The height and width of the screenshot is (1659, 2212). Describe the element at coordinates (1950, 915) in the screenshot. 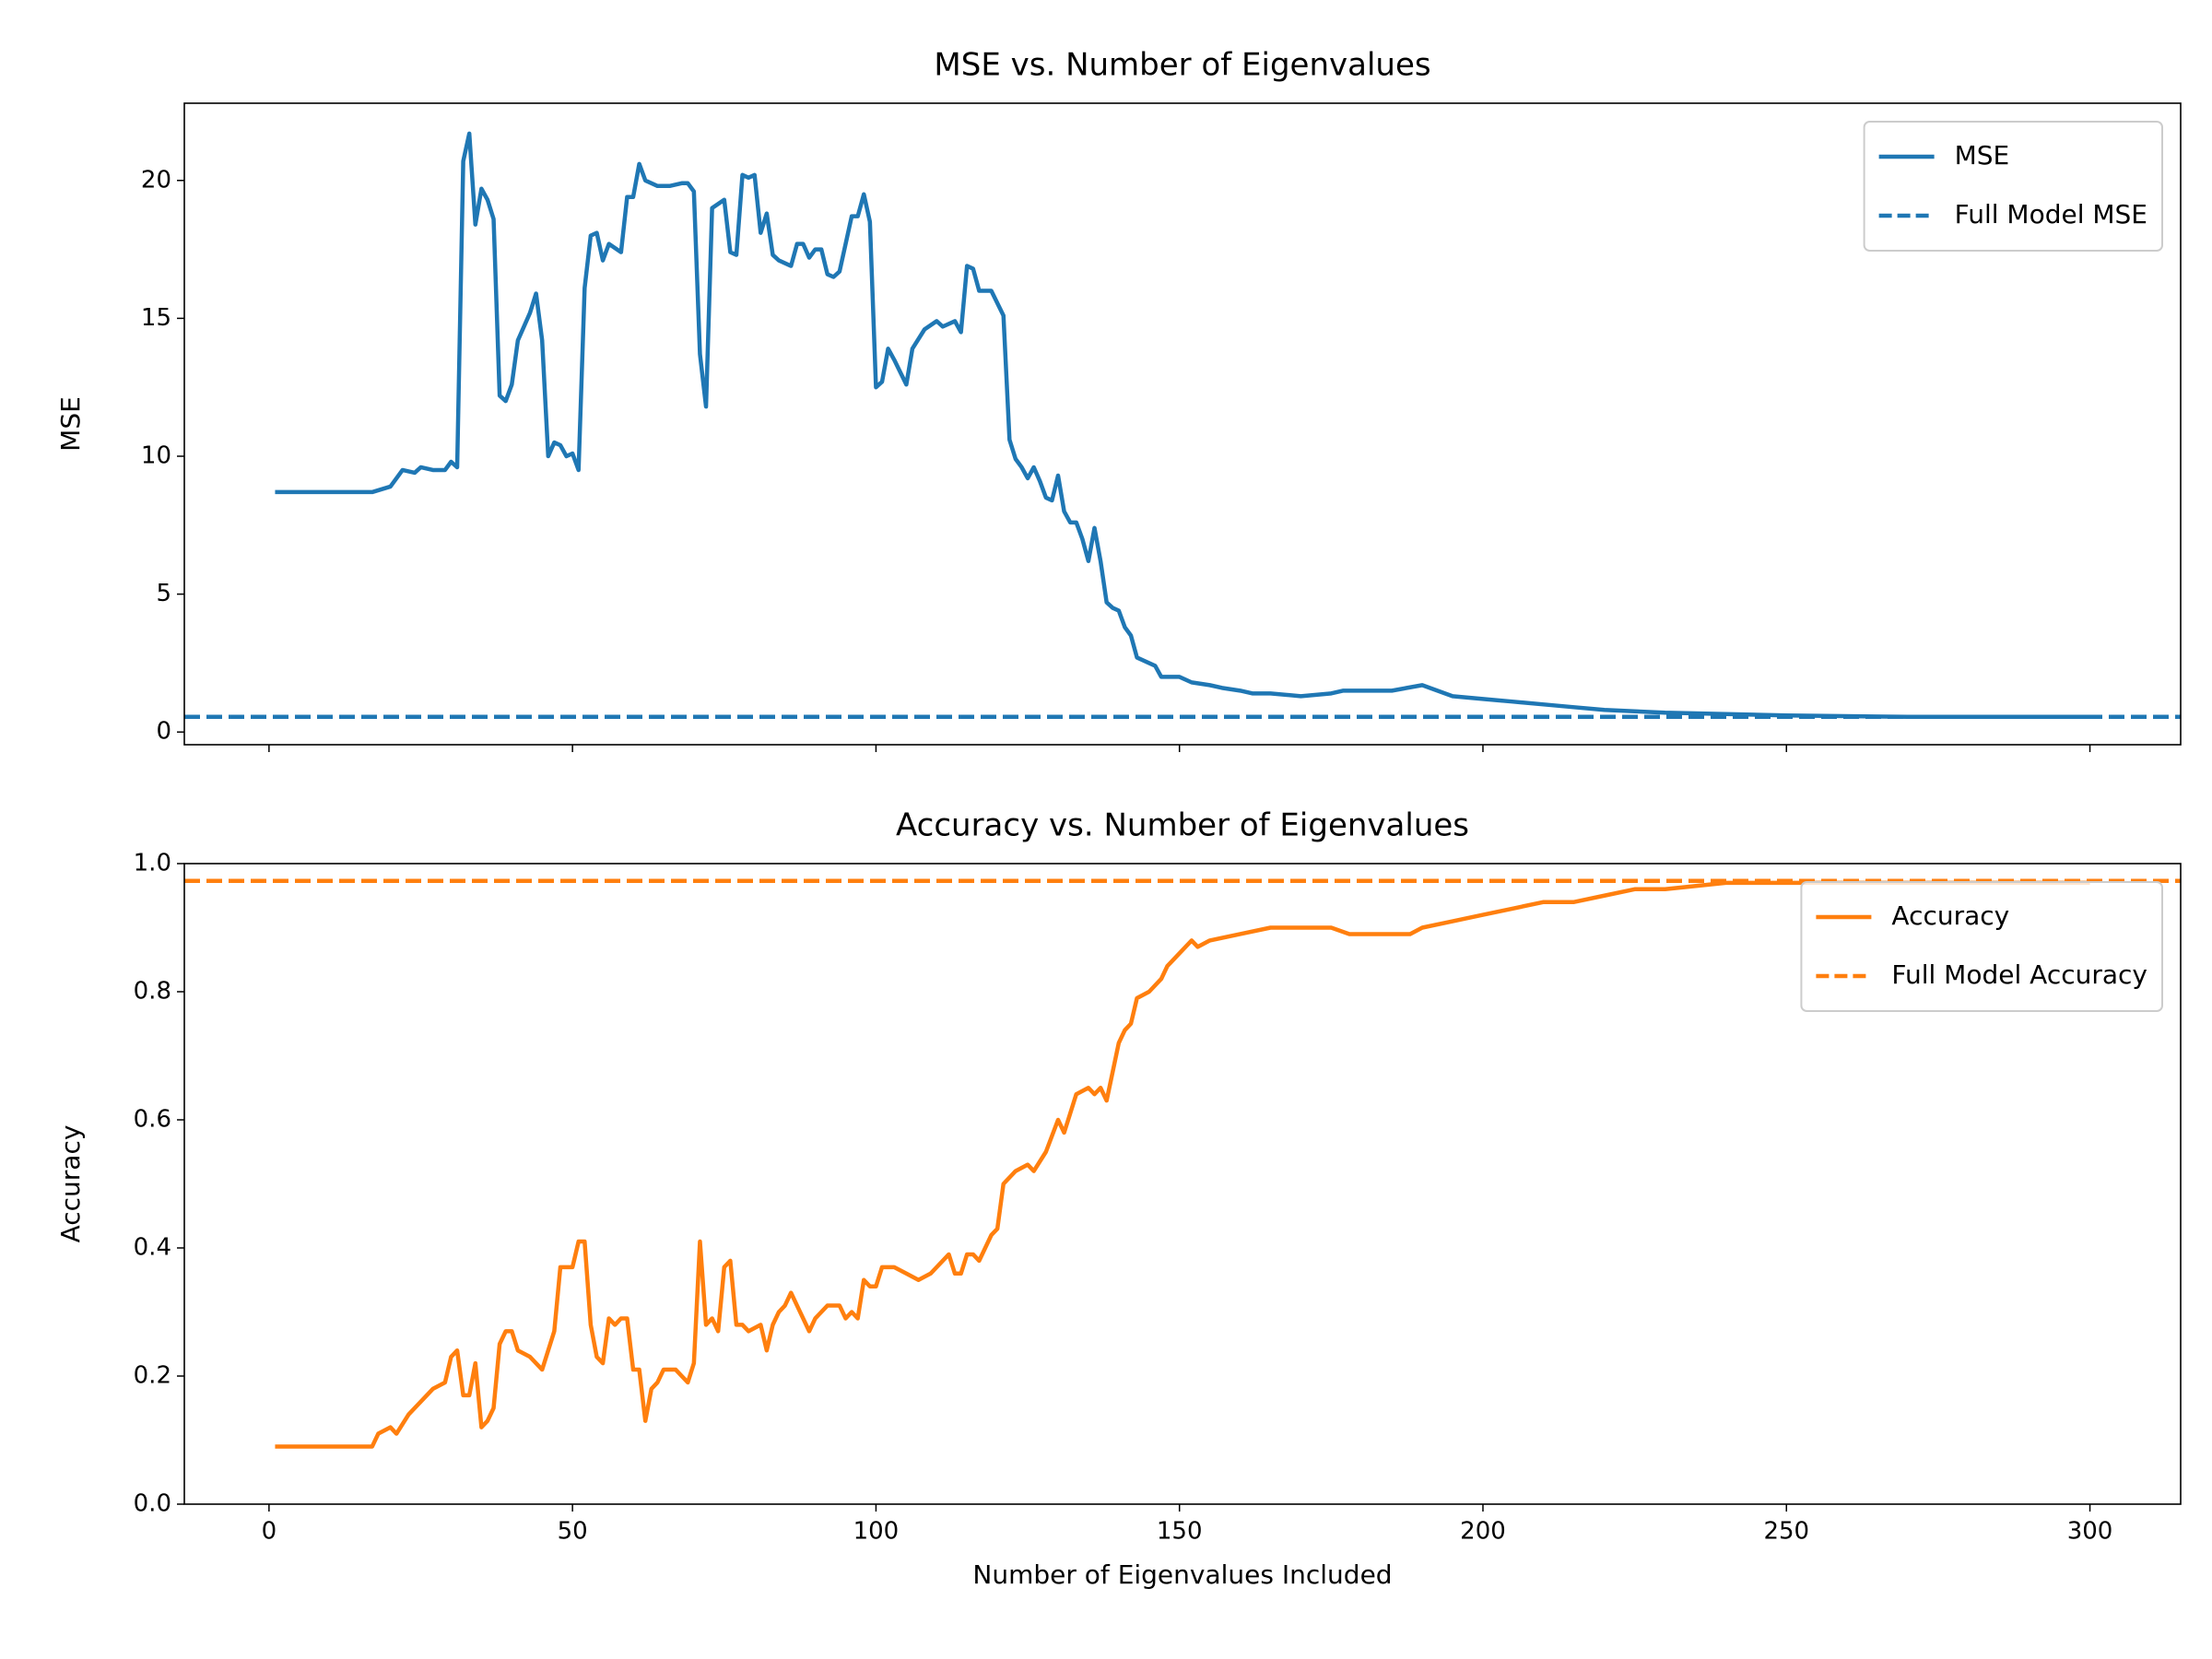

I see `legend-label: Accuracy` at that location.